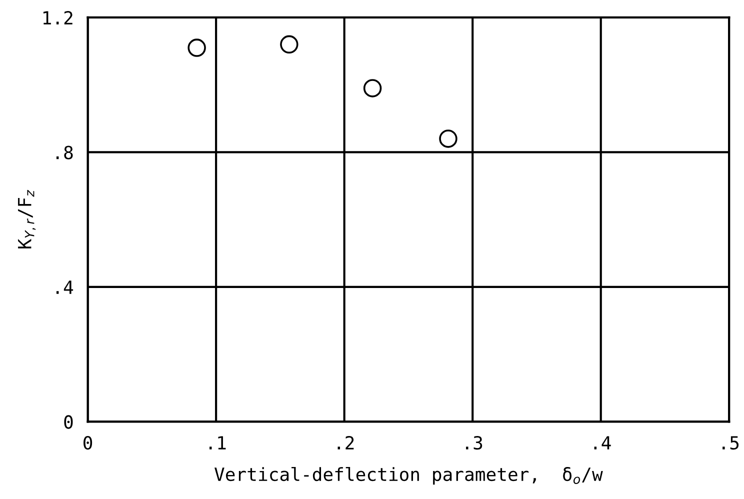 The image size is (744, 499). Describe the element at coordinates (602, 443) in the screenshot. I see `x-tick-label: .4` at that location.